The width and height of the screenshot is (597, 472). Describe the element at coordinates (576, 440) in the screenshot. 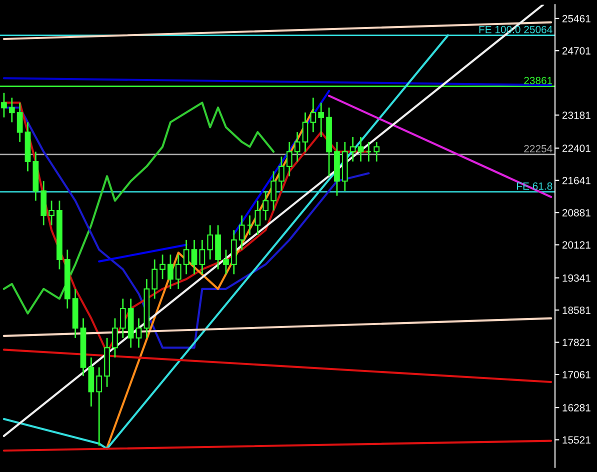

I see `y-tick-label: 15521` at that location.